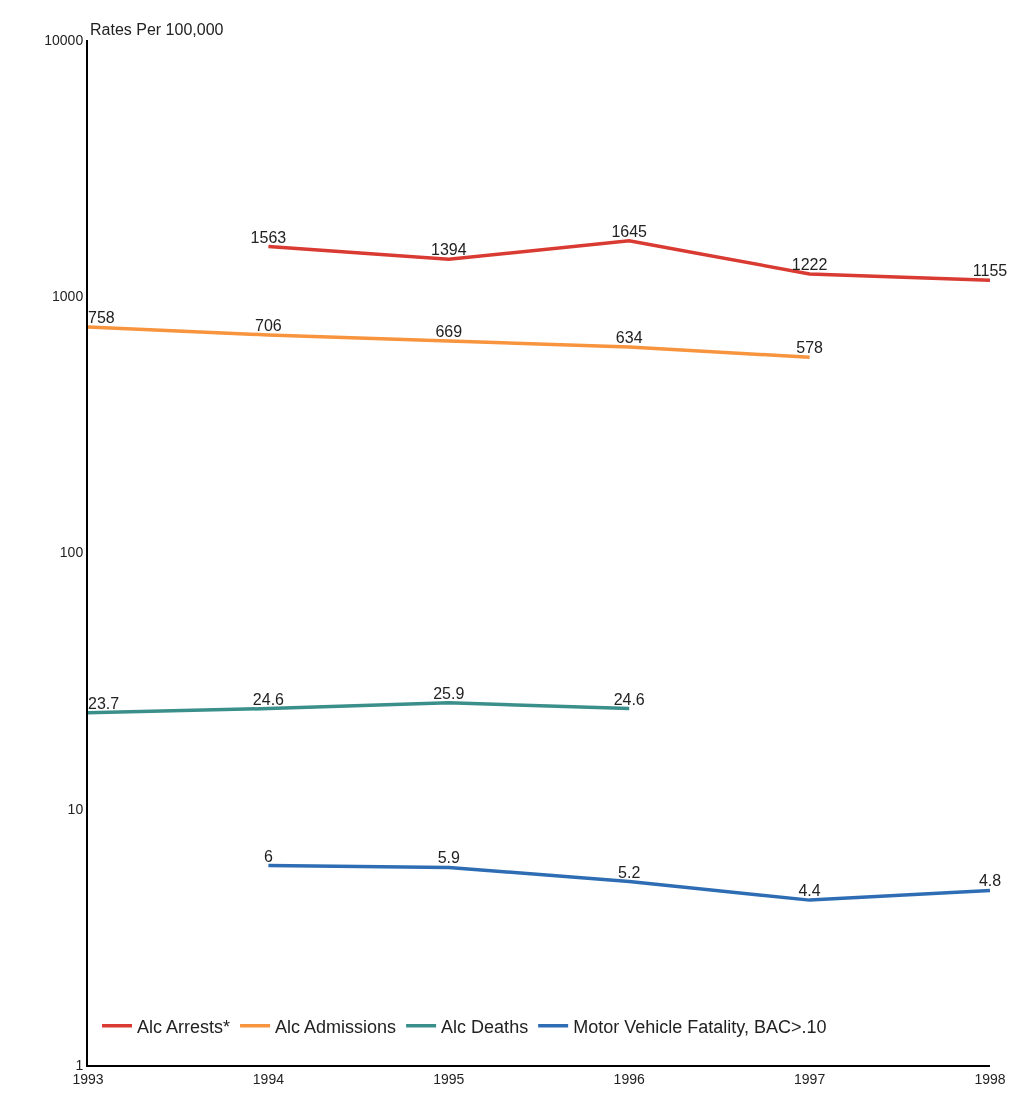 The width and height of the screenshot is (1018, 1109). I want to click on data-label: 669, so click(449, 331).